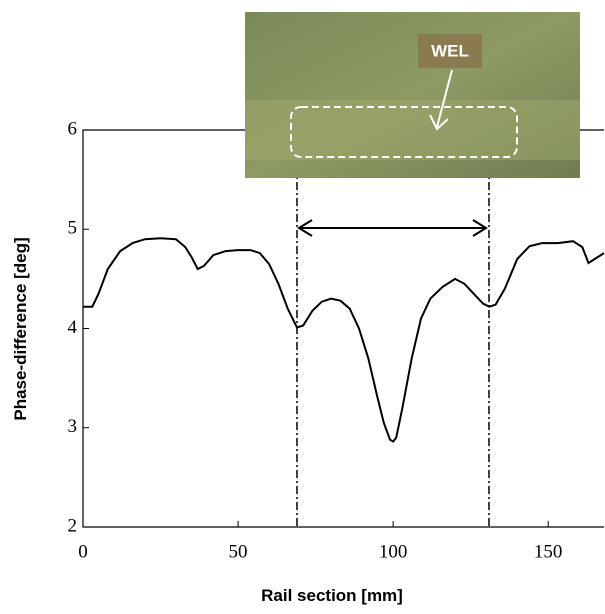 The image size is (605, 614). Describe the element at coordinates (548, 551) in the screenshot. I see `x-tick-label: 150` at that location.